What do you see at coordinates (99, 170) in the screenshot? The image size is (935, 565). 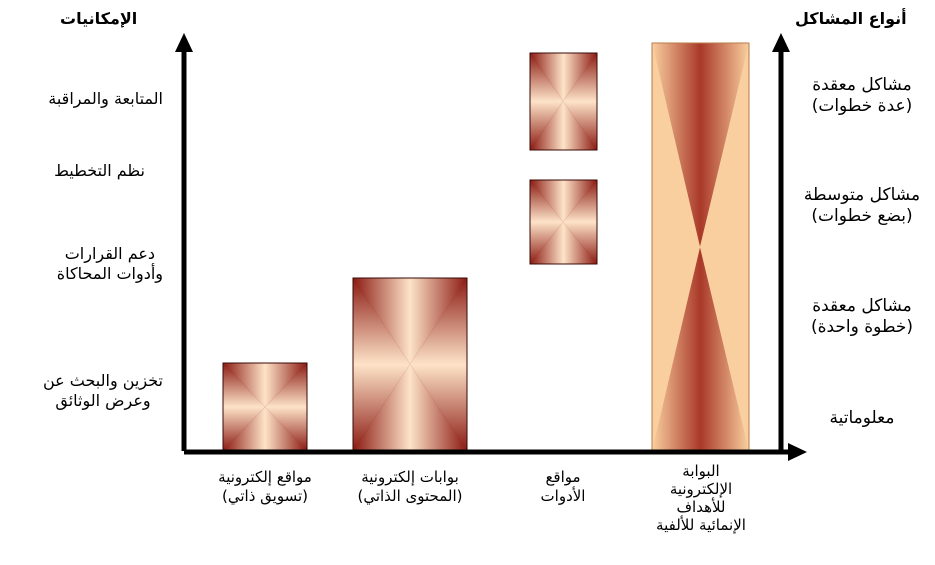 I see `left-label-planning-systems: نظم التخطيط` at bounding box center [99, 170].